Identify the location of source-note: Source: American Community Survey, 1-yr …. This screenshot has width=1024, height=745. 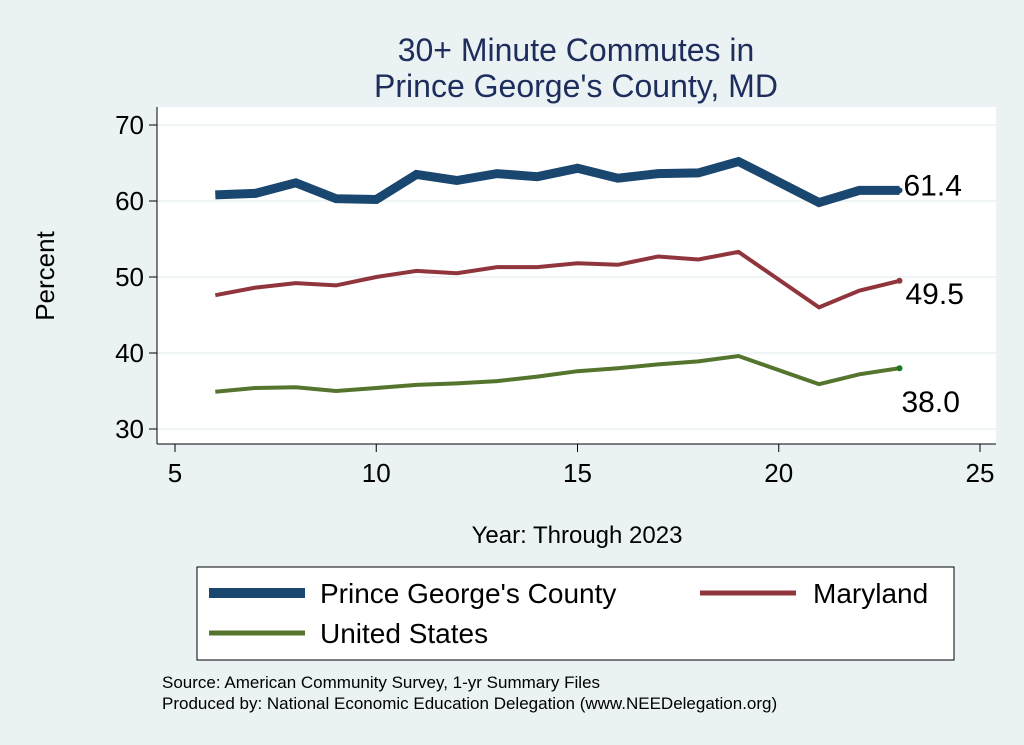
(381, 682).